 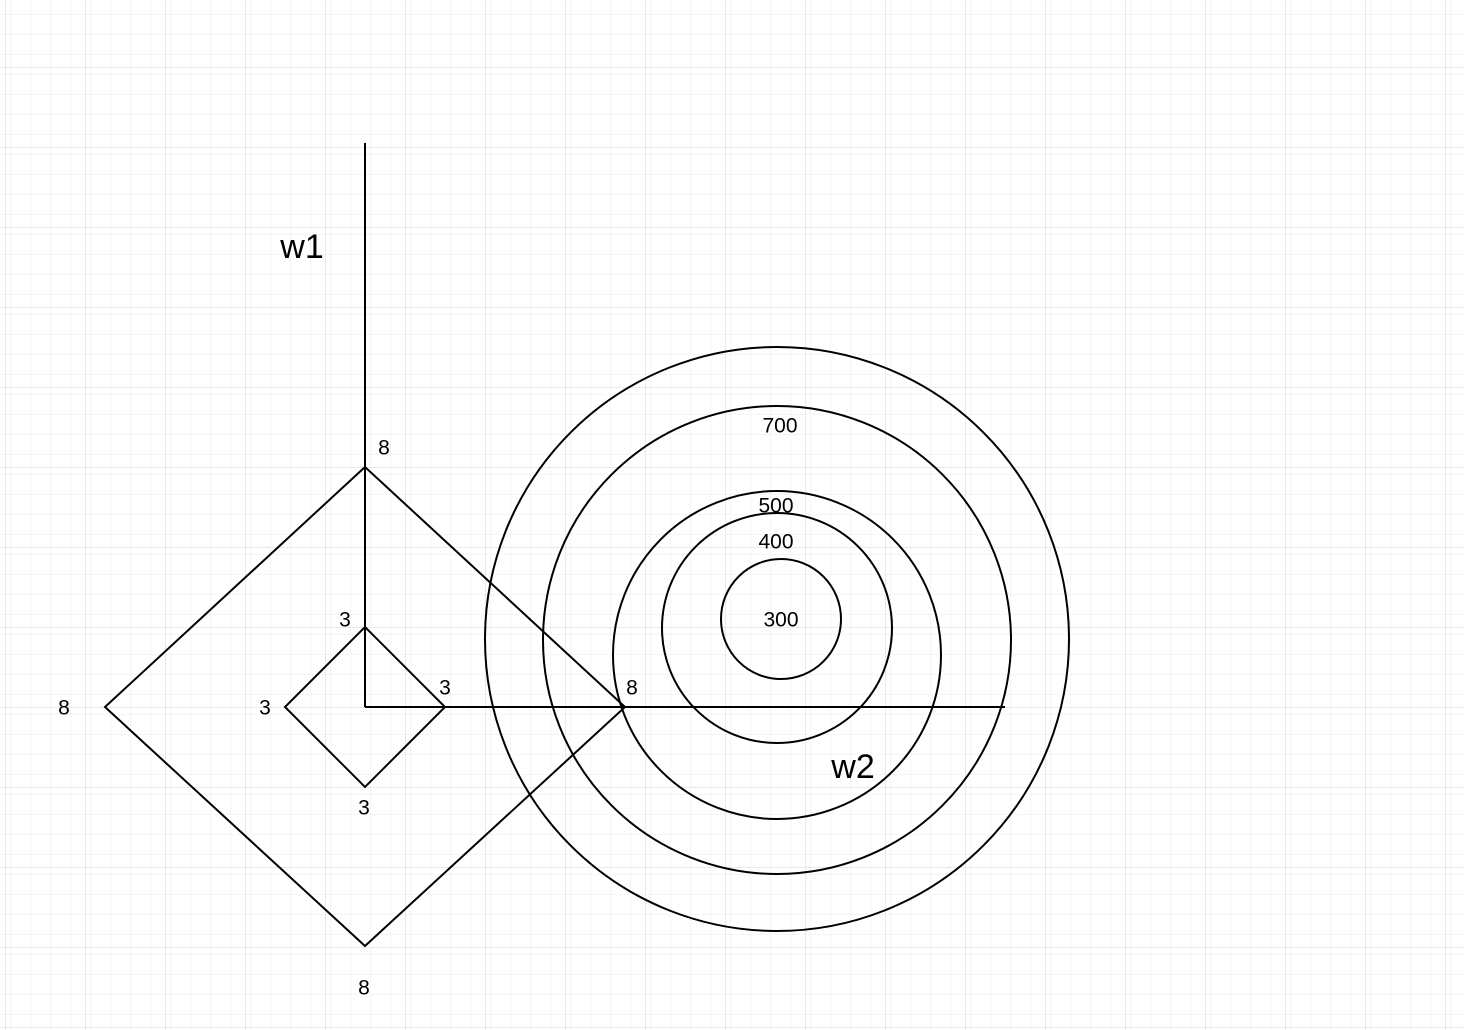 What do you see at coordinates (64, 708) in the screenshot?
I see `outer-diamond-left-label: 8` at bounding box center [64, 708].